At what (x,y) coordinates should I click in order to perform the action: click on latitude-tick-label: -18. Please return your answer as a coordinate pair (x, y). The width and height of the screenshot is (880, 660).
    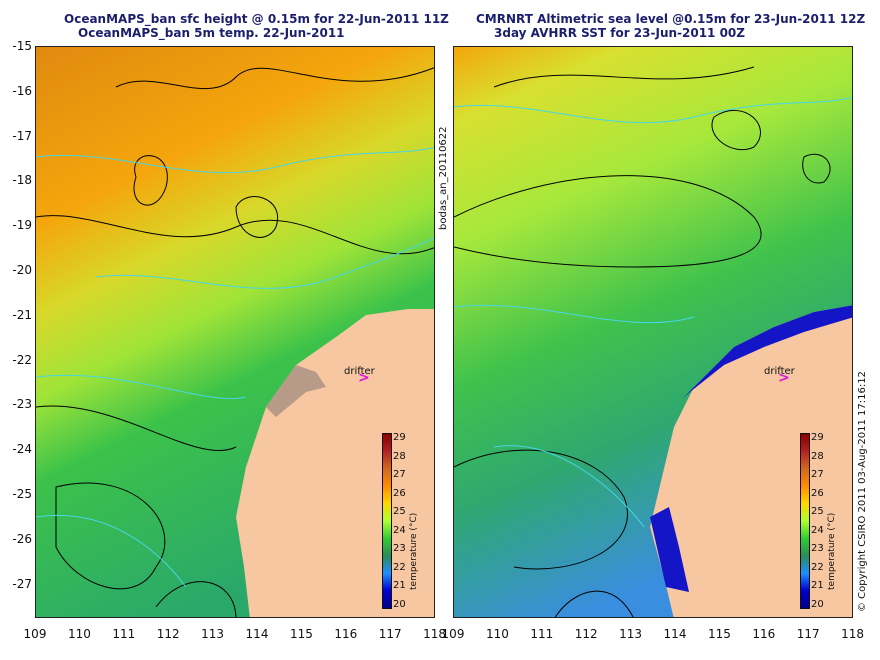
    Looking at the image, I should click on (22, 180).